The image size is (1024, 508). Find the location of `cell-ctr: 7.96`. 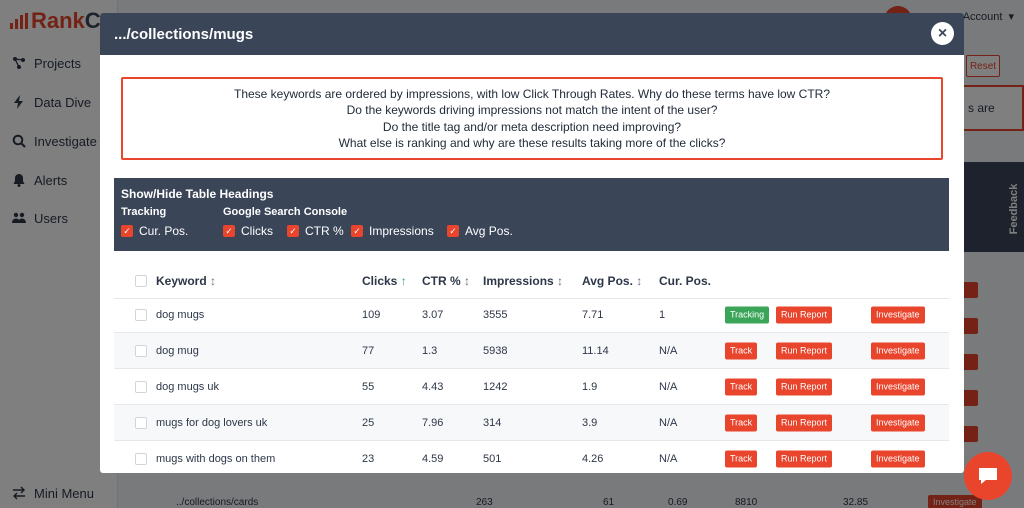

cell-ctr: 7.96 is located at coordinates (433, 422).